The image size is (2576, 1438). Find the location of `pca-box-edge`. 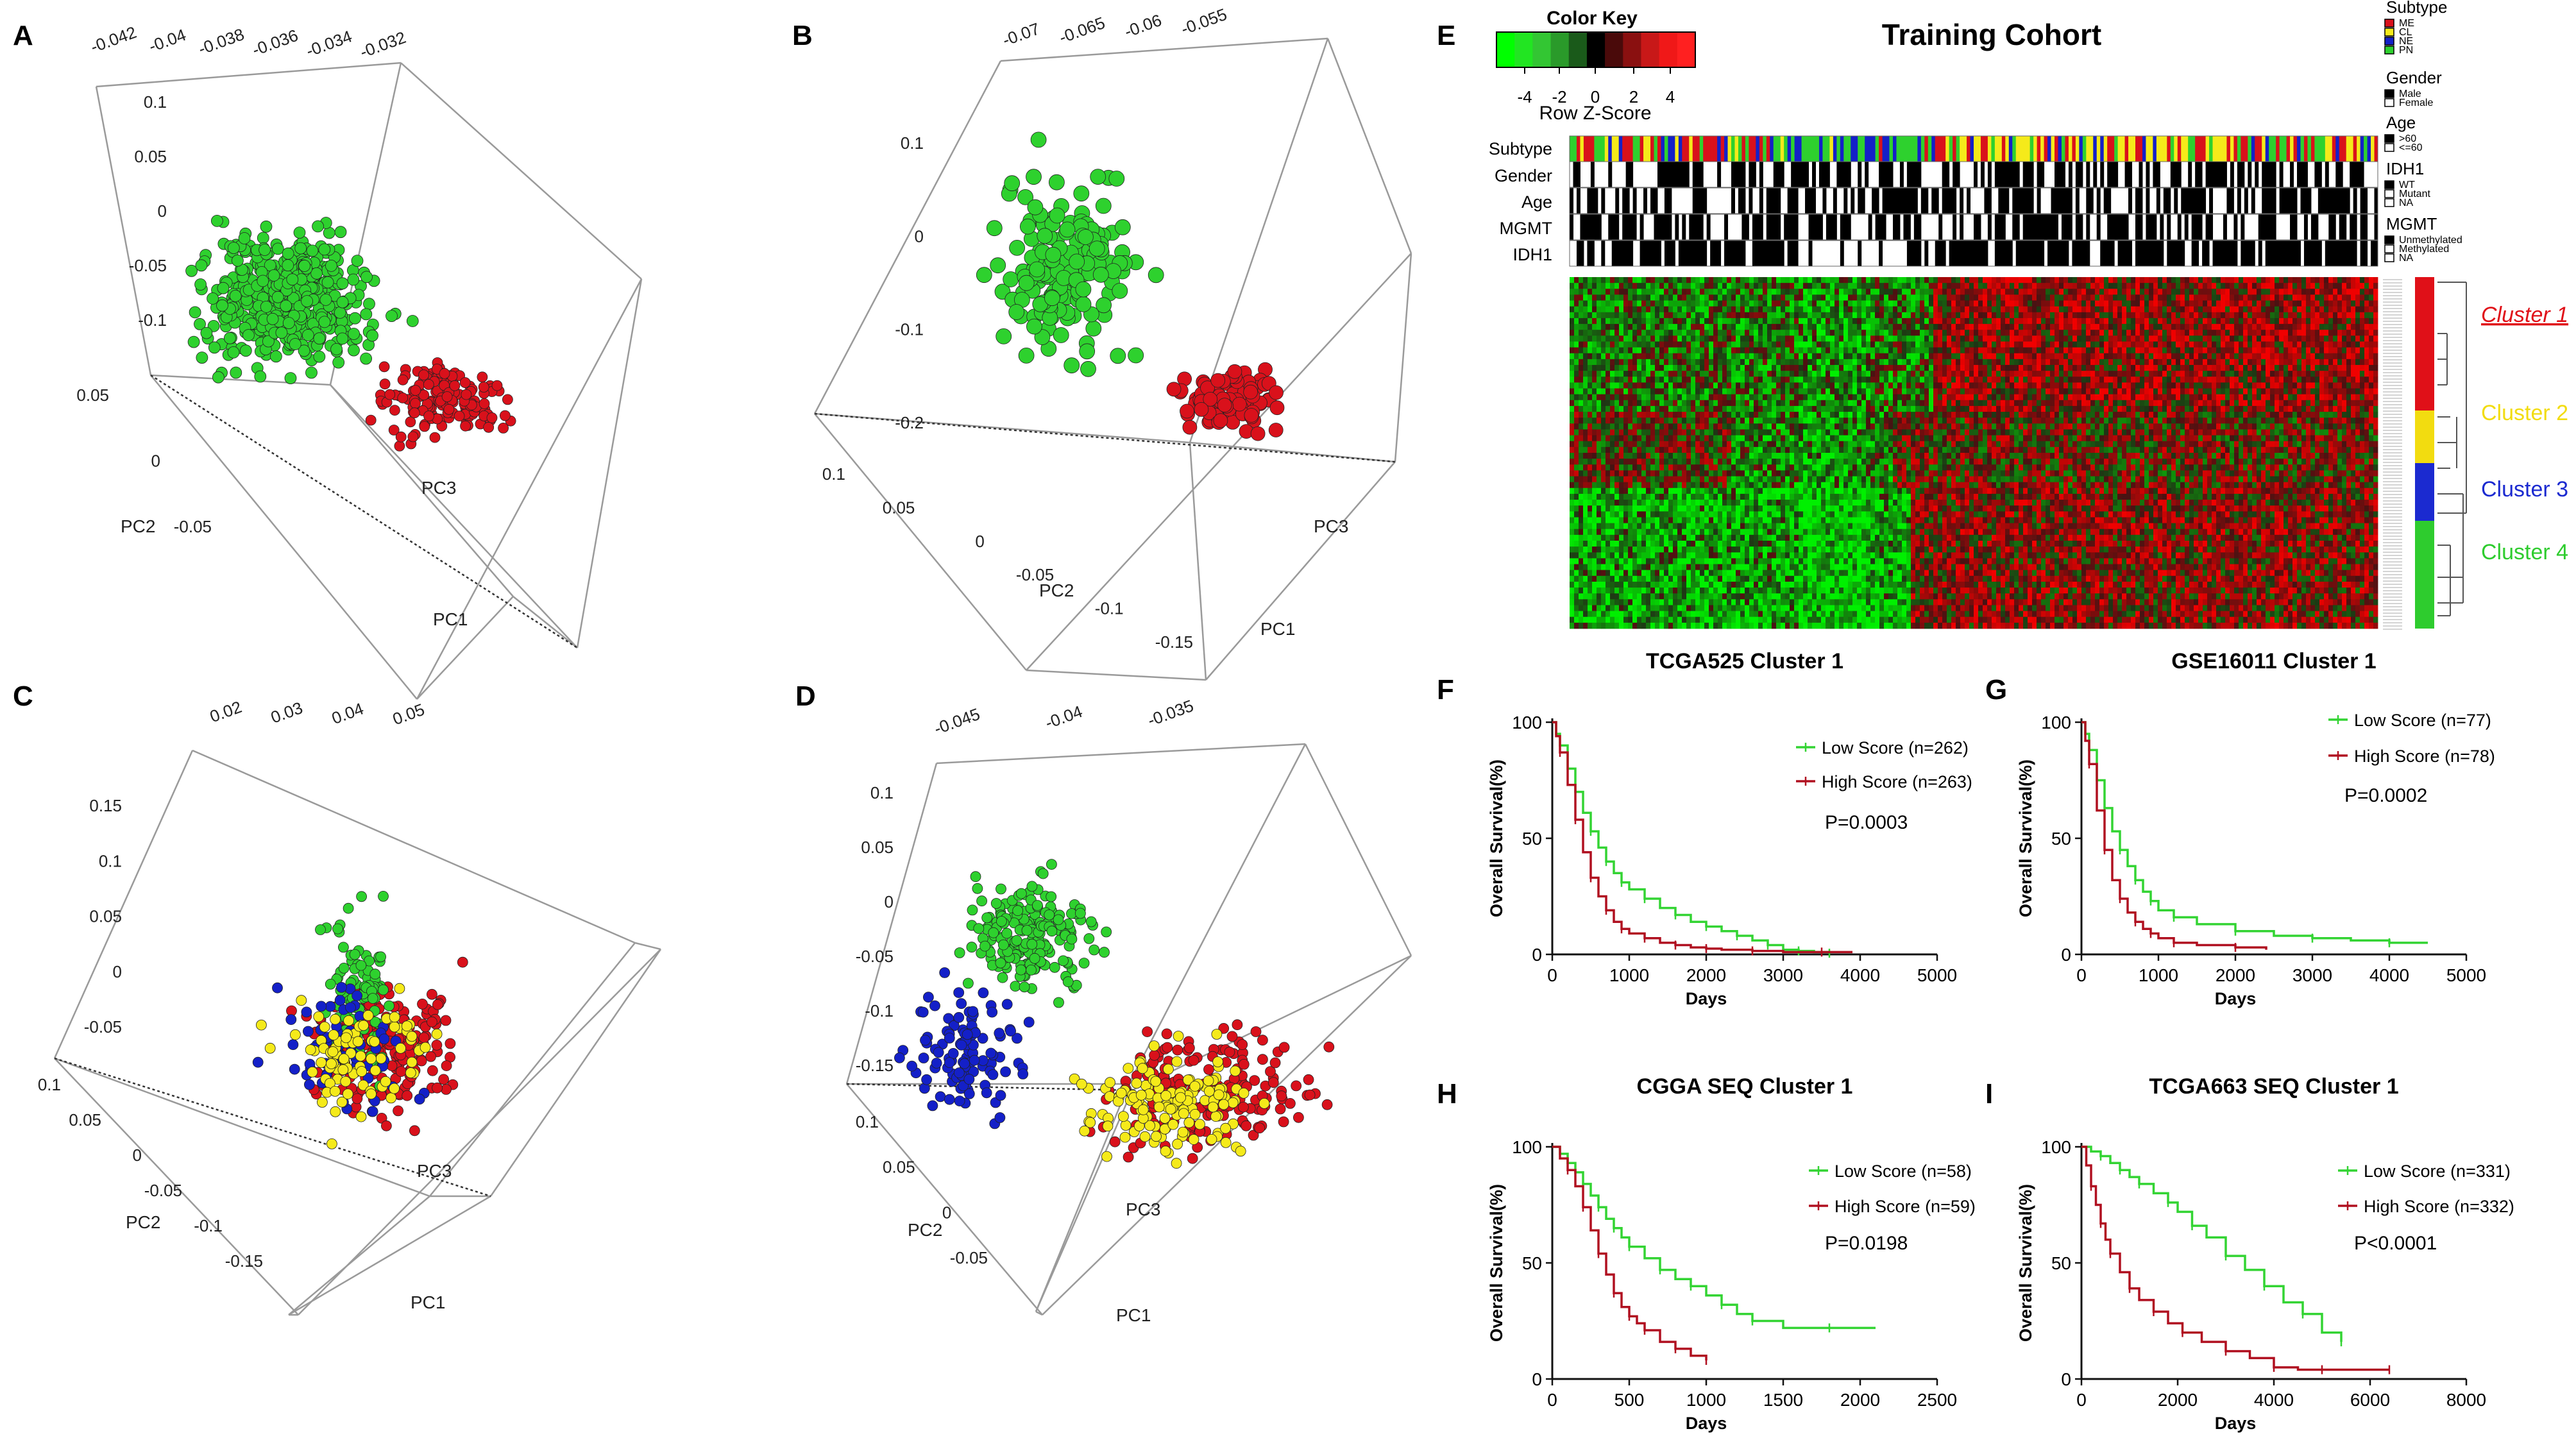

pca-box-edge is located at coordinates (249, 75).